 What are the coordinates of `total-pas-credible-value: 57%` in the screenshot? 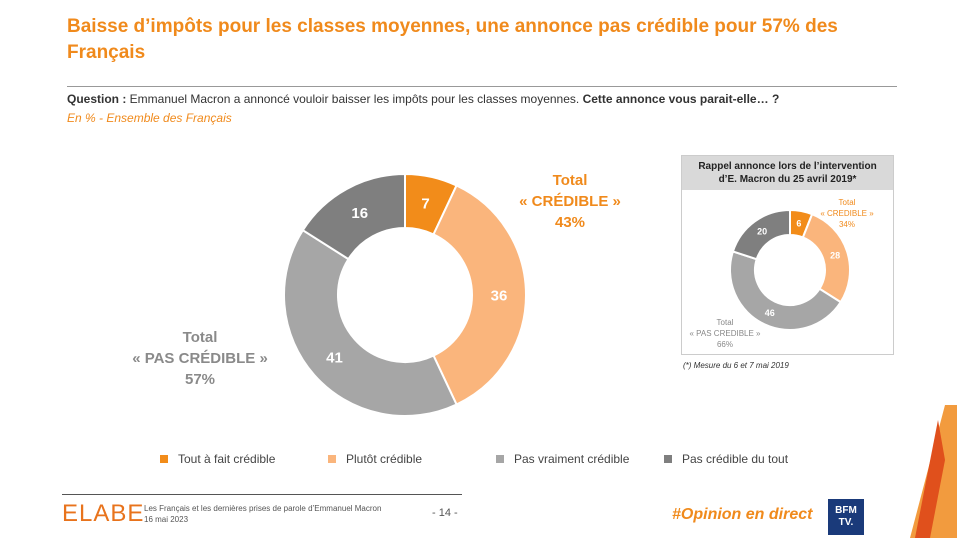 It's located at (200, 379).